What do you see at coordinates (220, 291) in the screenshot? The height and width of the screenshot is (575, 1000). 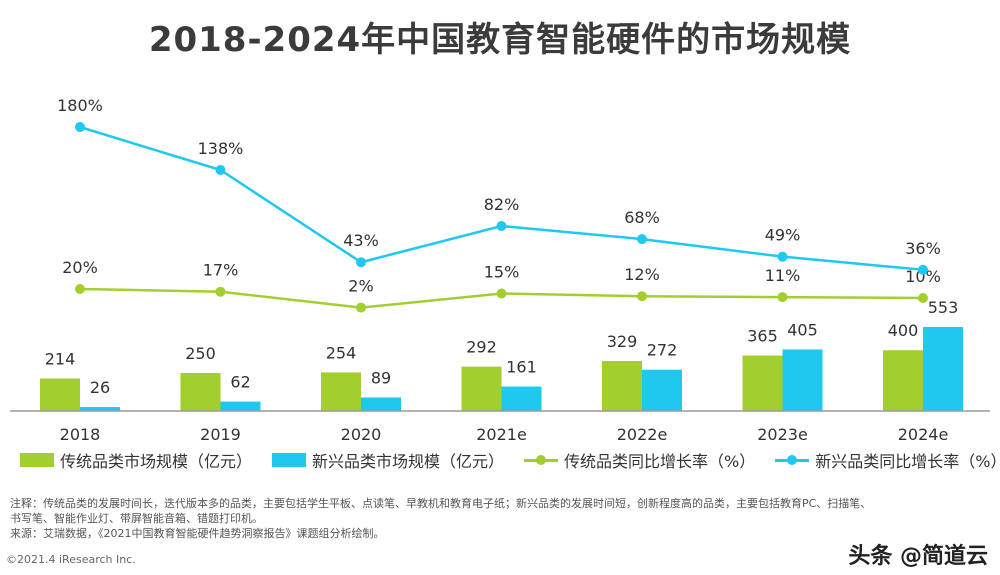 I see `point-traditional-2019` at bounding box center [220, 291].